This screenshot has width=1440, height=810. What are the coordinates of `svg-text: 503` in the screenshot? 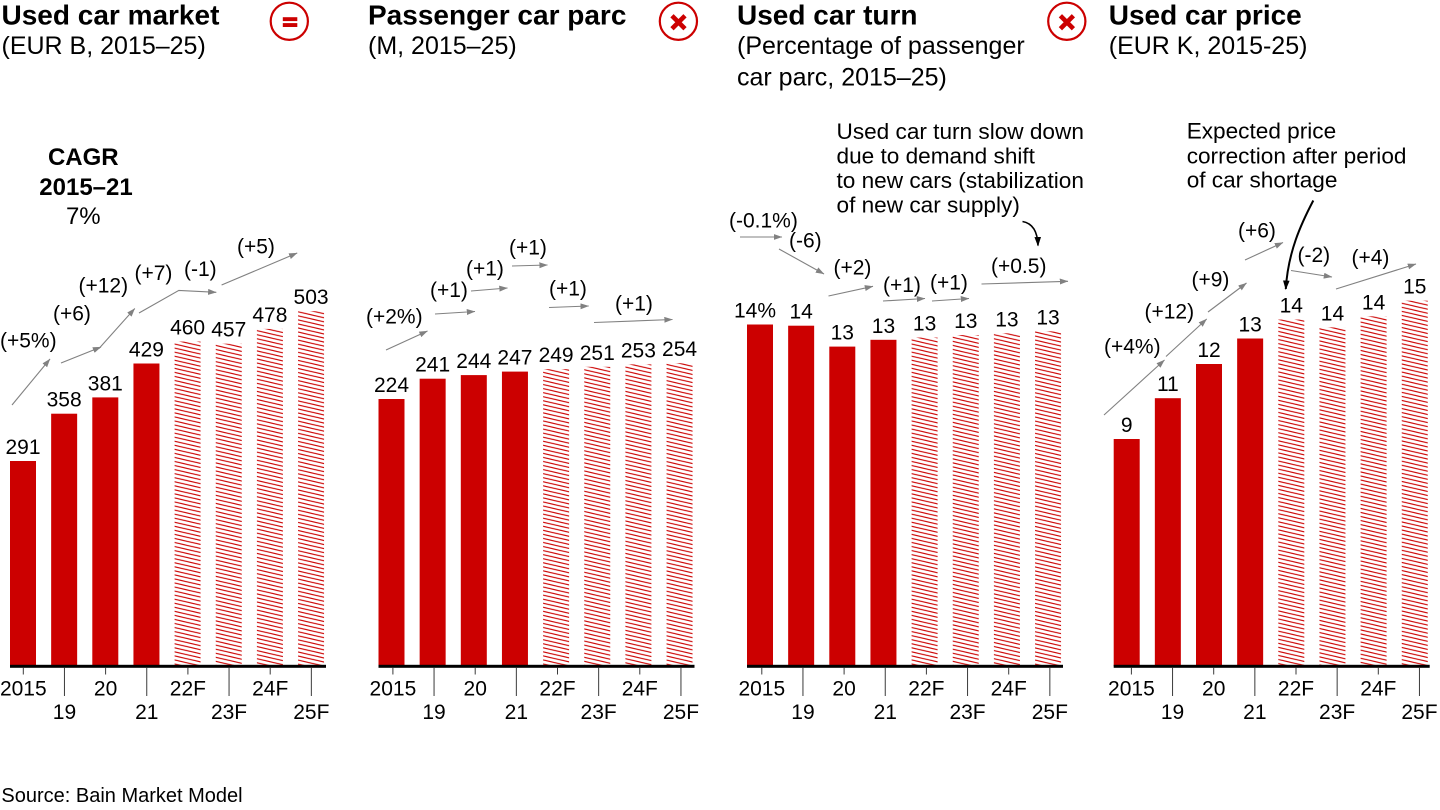 It's located at (311, 297).